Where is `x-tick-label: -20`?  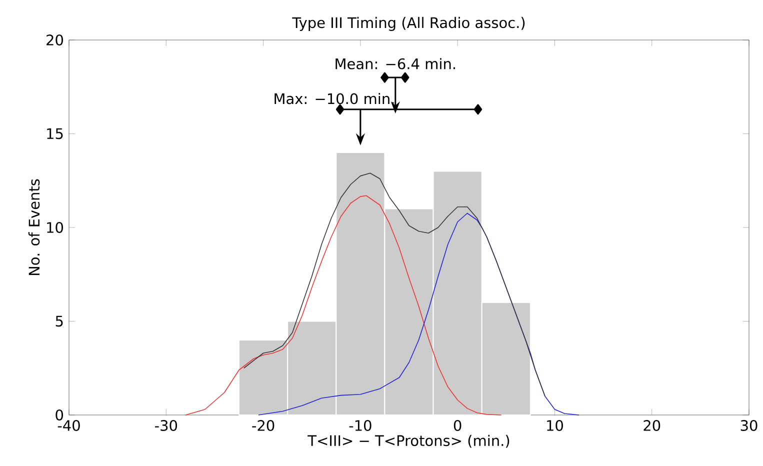
x-tick-label: -20 is located at coordinates (263, 425).